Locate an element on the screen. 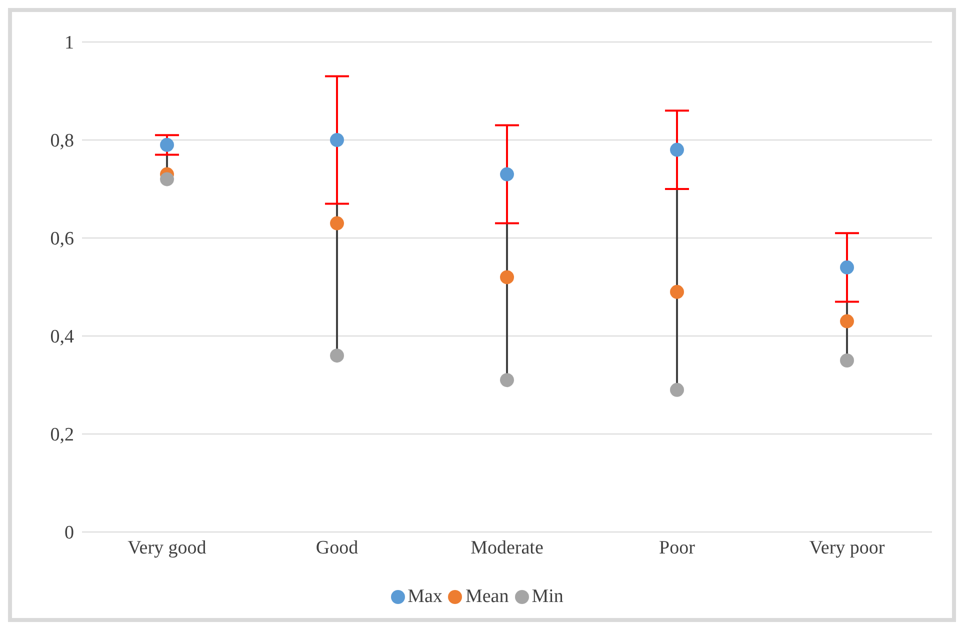 This screenshot has width=960, height=626. y-tick-label: 1 is located at coordinates (69, 43).